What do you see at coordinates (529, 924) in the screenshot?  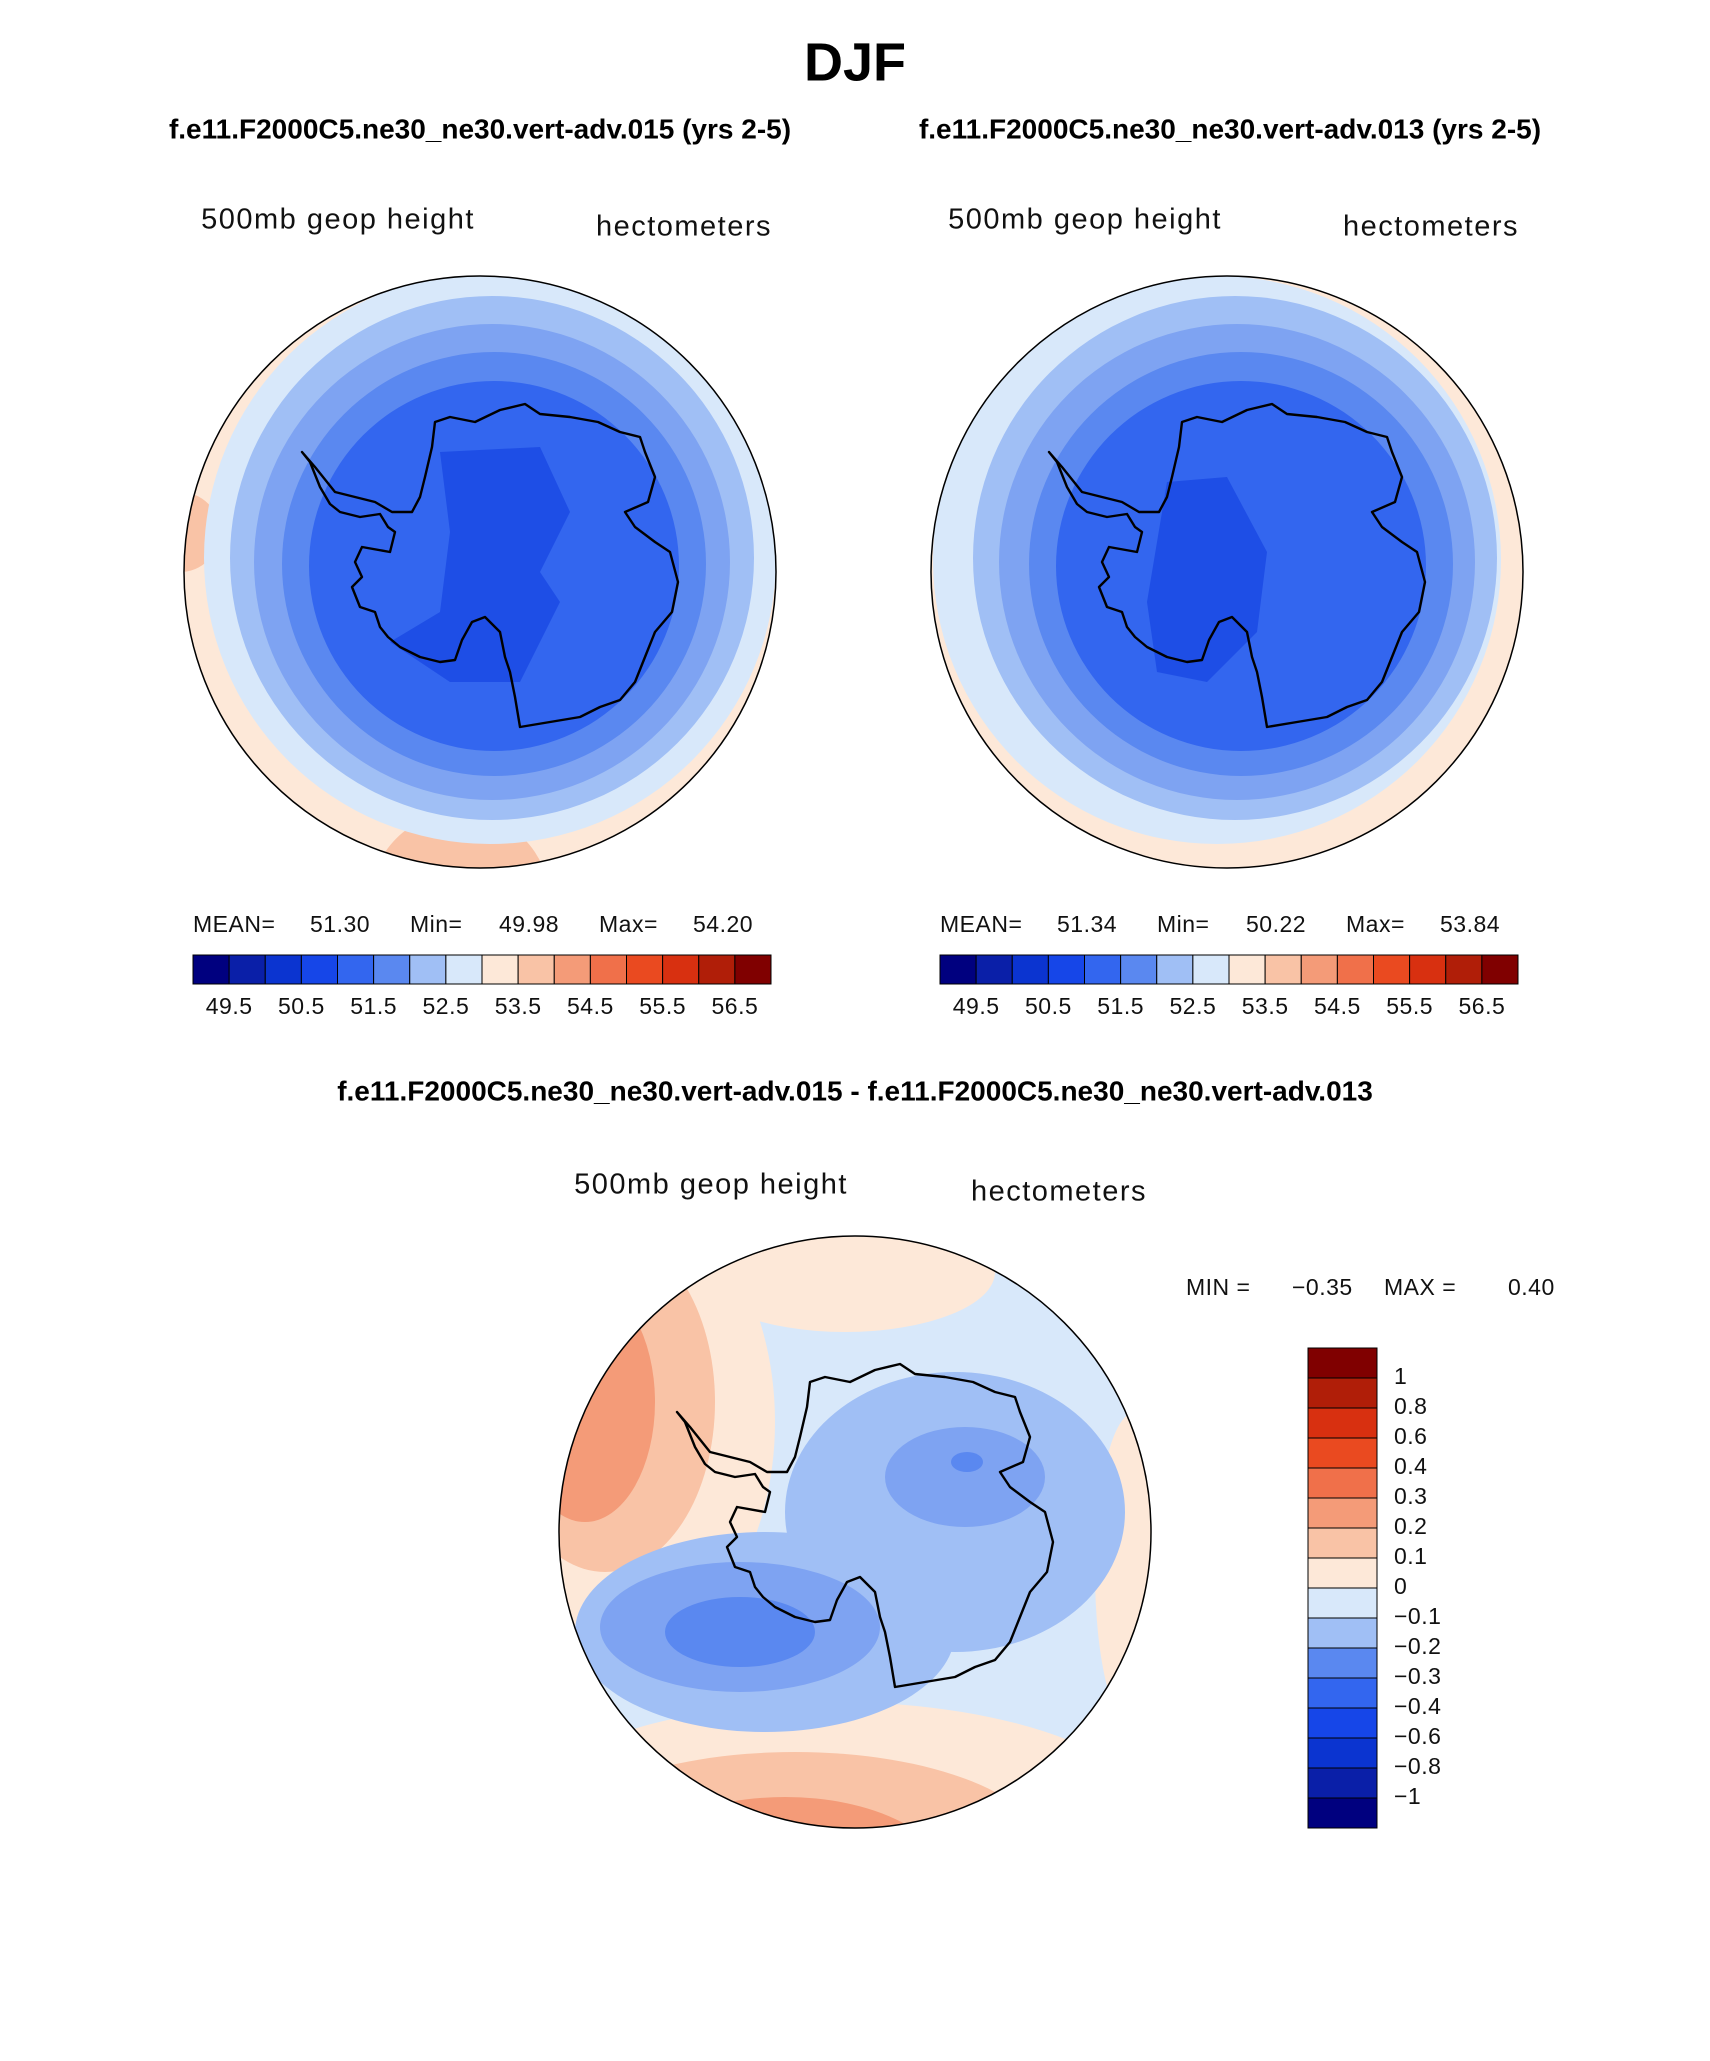 I see `stat-value: 49.98` at bounding box center [529, 924].